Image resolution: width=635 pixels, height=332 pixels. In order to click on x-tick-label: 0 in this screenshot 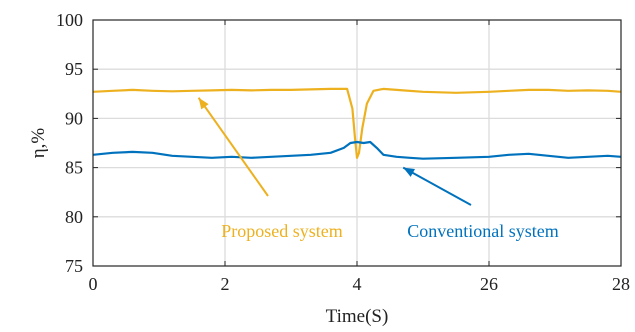, I will do `click(93, 284)`.